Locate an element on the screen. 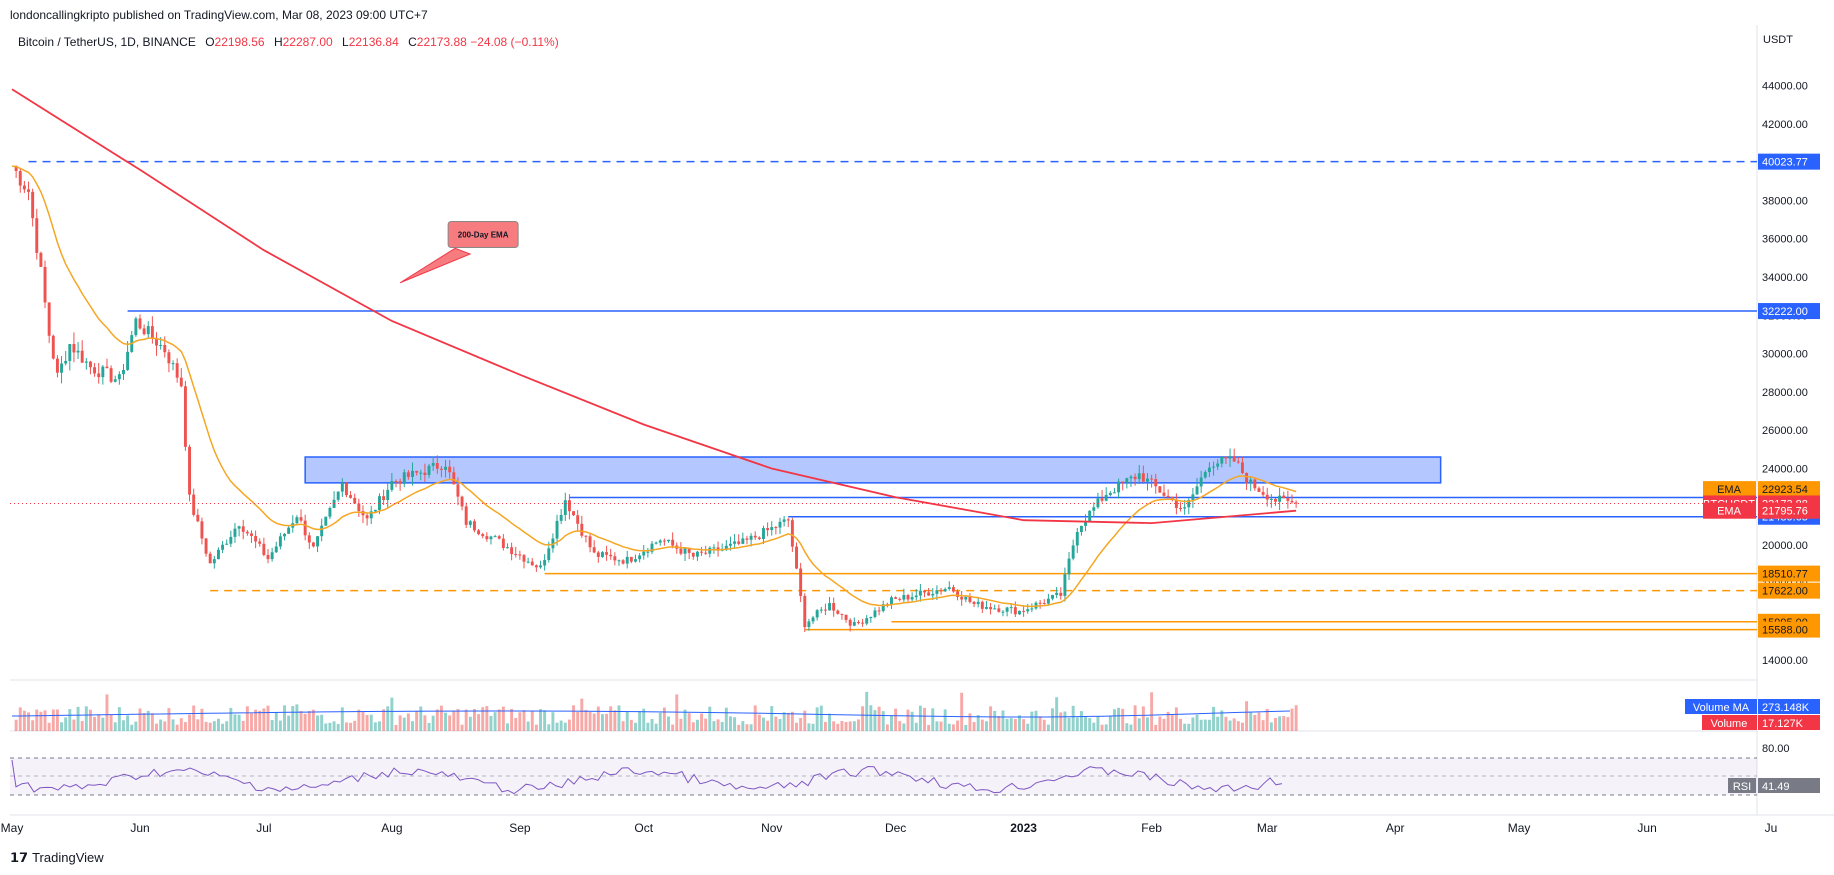 This screenshot has height=875, width=1834. x-tick-label: Ju is located at coordinates (1771, 828).